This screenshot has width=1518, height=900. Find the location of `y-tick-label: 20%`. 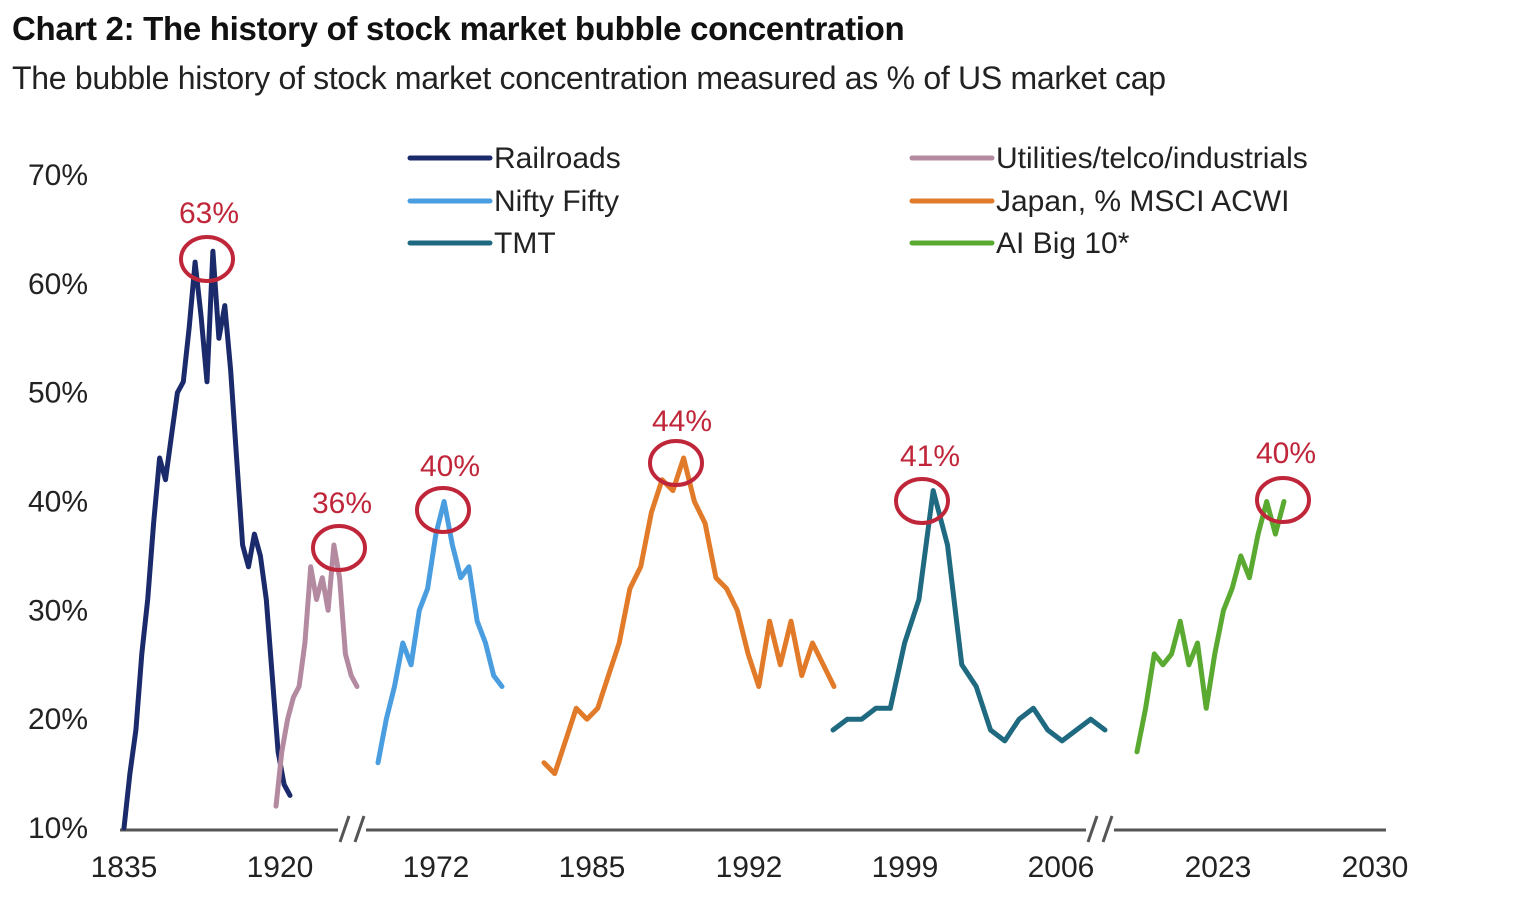

y-tick-label: 20% is located at coordinates (58, 719).